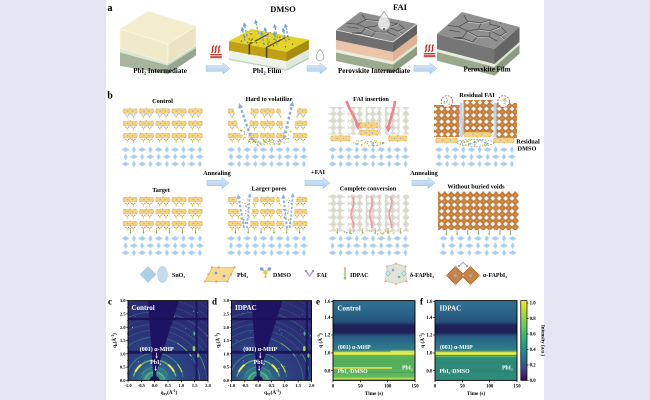  Describe the element at coordinates (368, 189) in the screenshot. I see `svg-text: Complete conversion` at that location.